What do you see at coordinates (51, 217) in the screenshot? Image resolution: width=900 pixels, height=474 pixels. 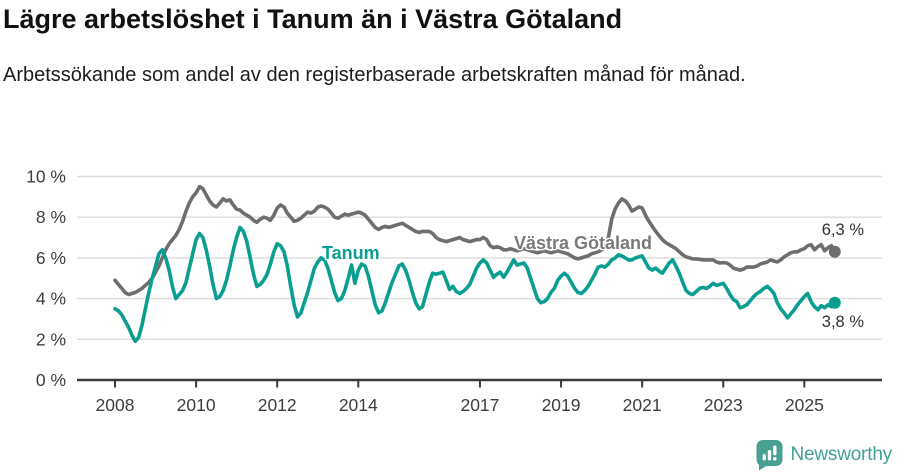 I see `y-tick-label: 8 %` at bounding box center [51, 217].